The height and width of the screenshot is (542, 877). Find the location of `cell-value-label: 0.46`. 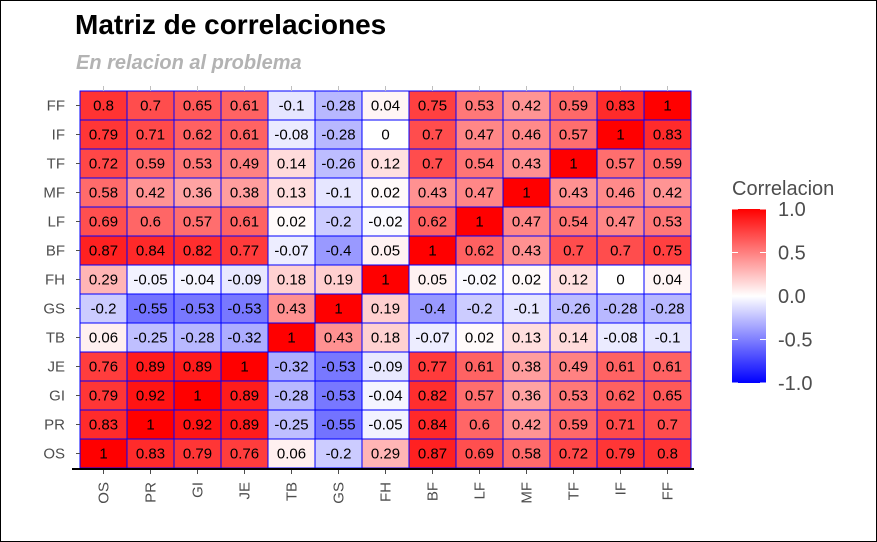

cell-value-label: 0.46 is located at coordinates (526, 135).